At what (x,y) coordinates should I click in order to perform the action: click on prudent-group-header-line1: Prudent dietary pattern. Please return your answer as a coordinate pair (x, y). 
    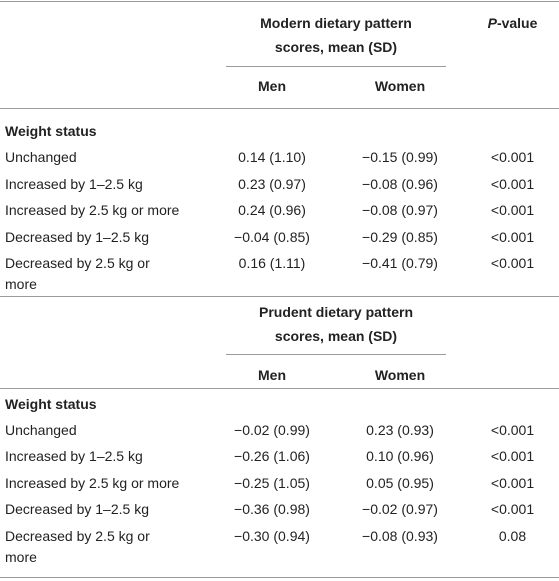
    Looking at the image, I should click on (336, 312).